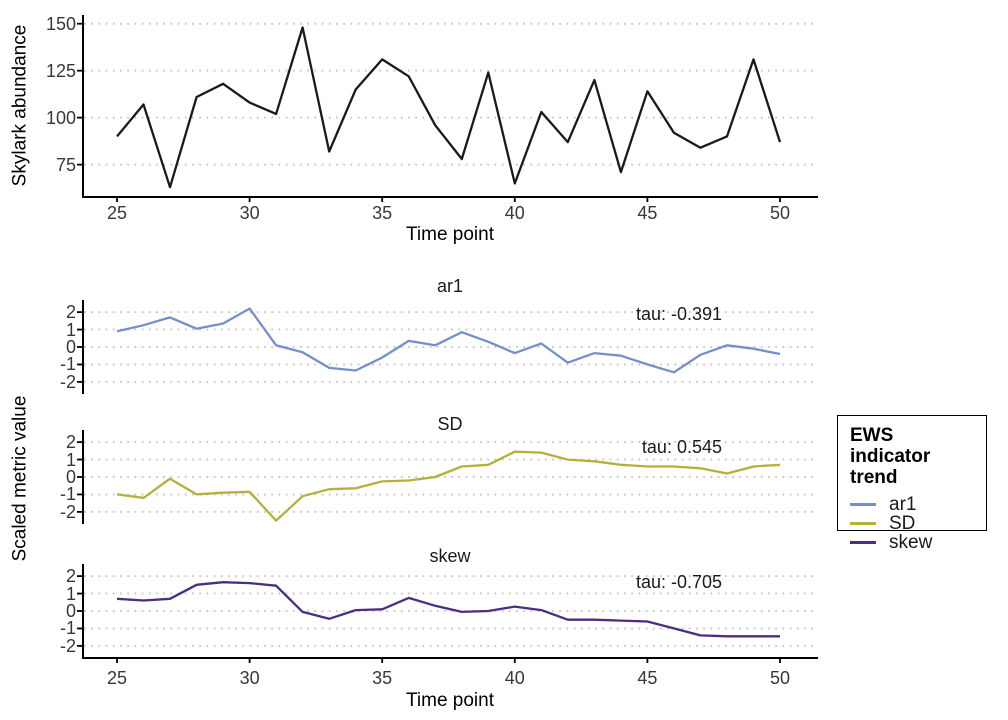  Describe the element at coordinates (448, 609) in the screenshot. I see `skew-line` at that location.